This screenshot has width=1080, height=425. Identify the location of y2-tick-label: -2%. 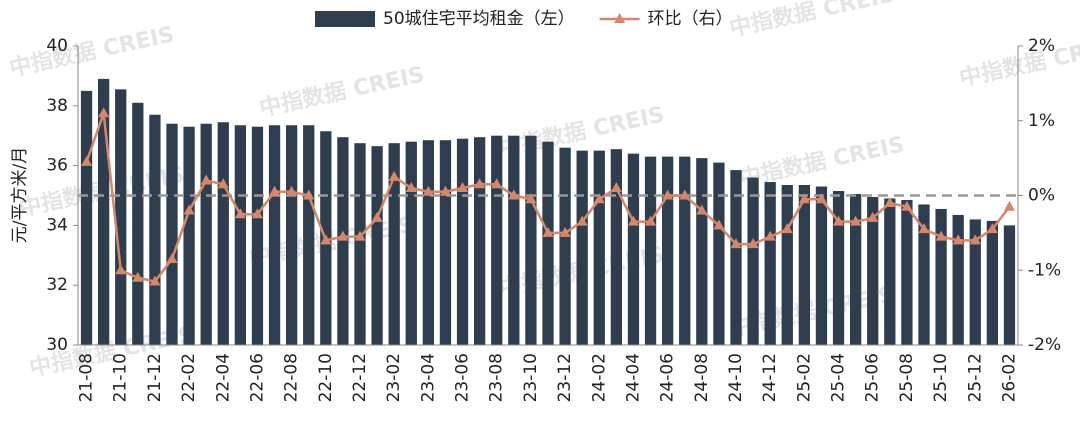
(1044, 345).